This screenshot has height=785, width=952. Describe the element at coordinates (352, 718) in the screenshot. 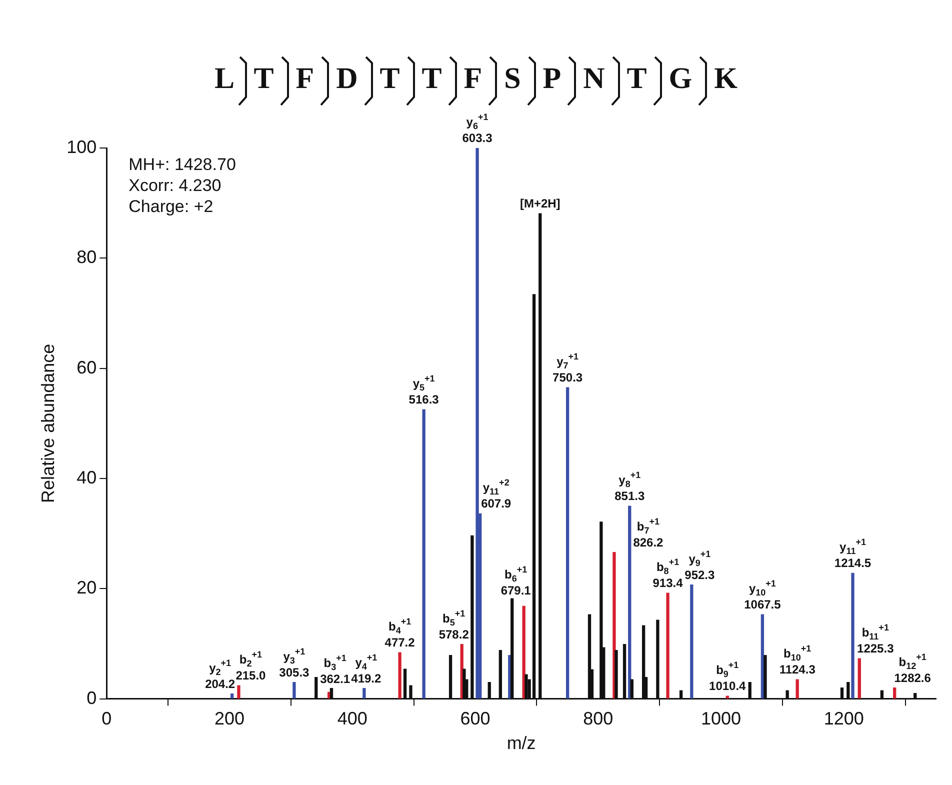

I see `x-tick-label: 400` at that location.